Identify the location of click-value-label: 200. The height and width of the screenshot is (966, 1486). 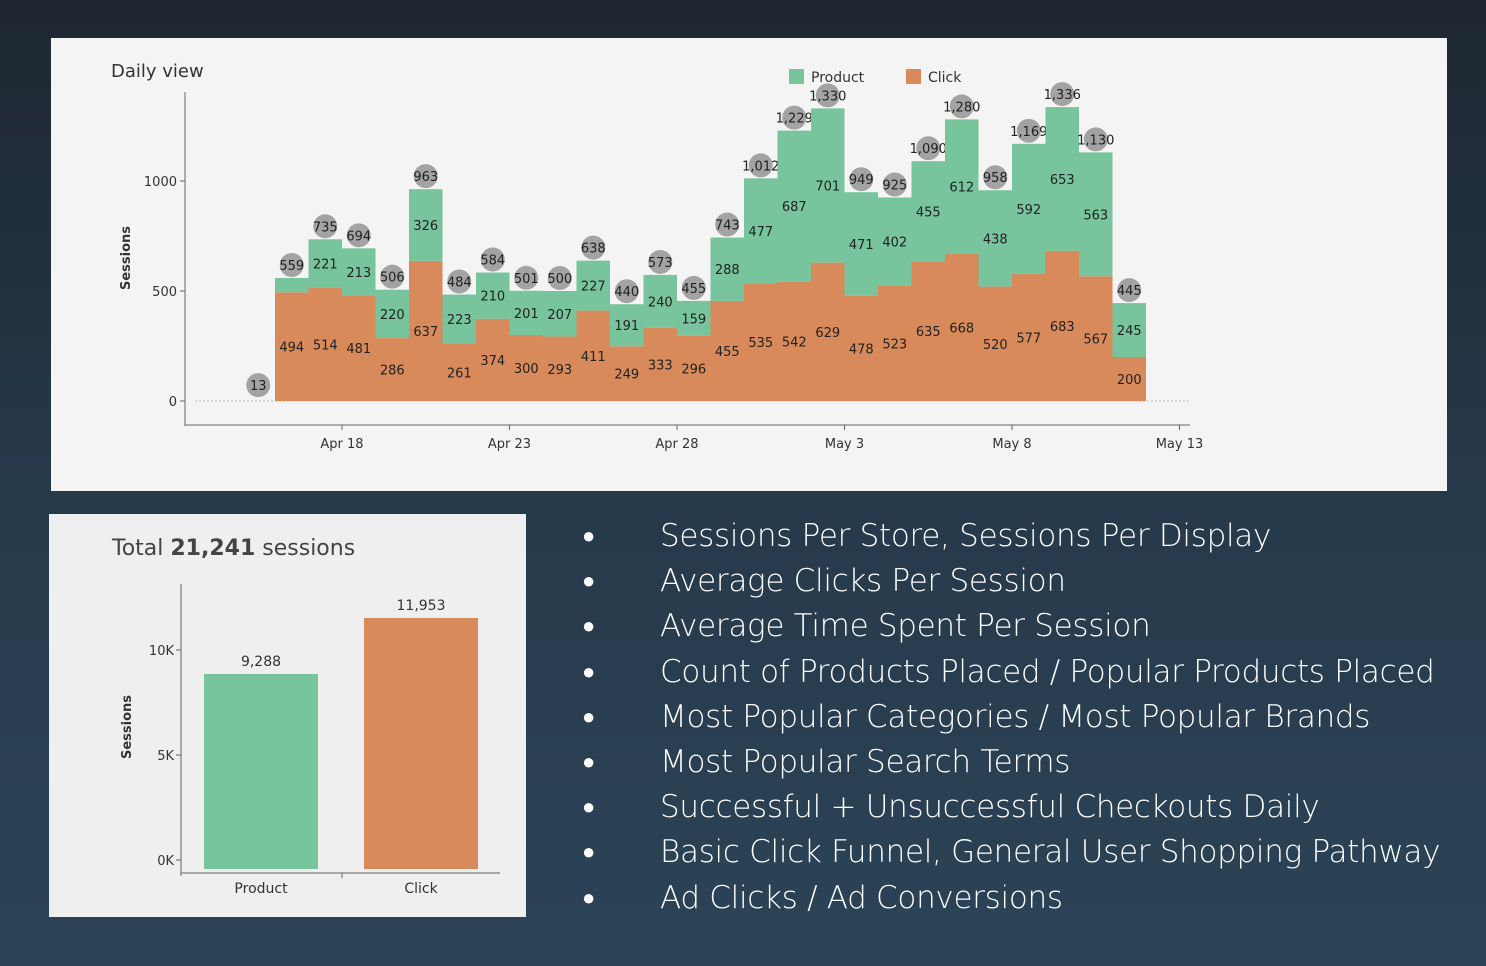
(1129, 380).